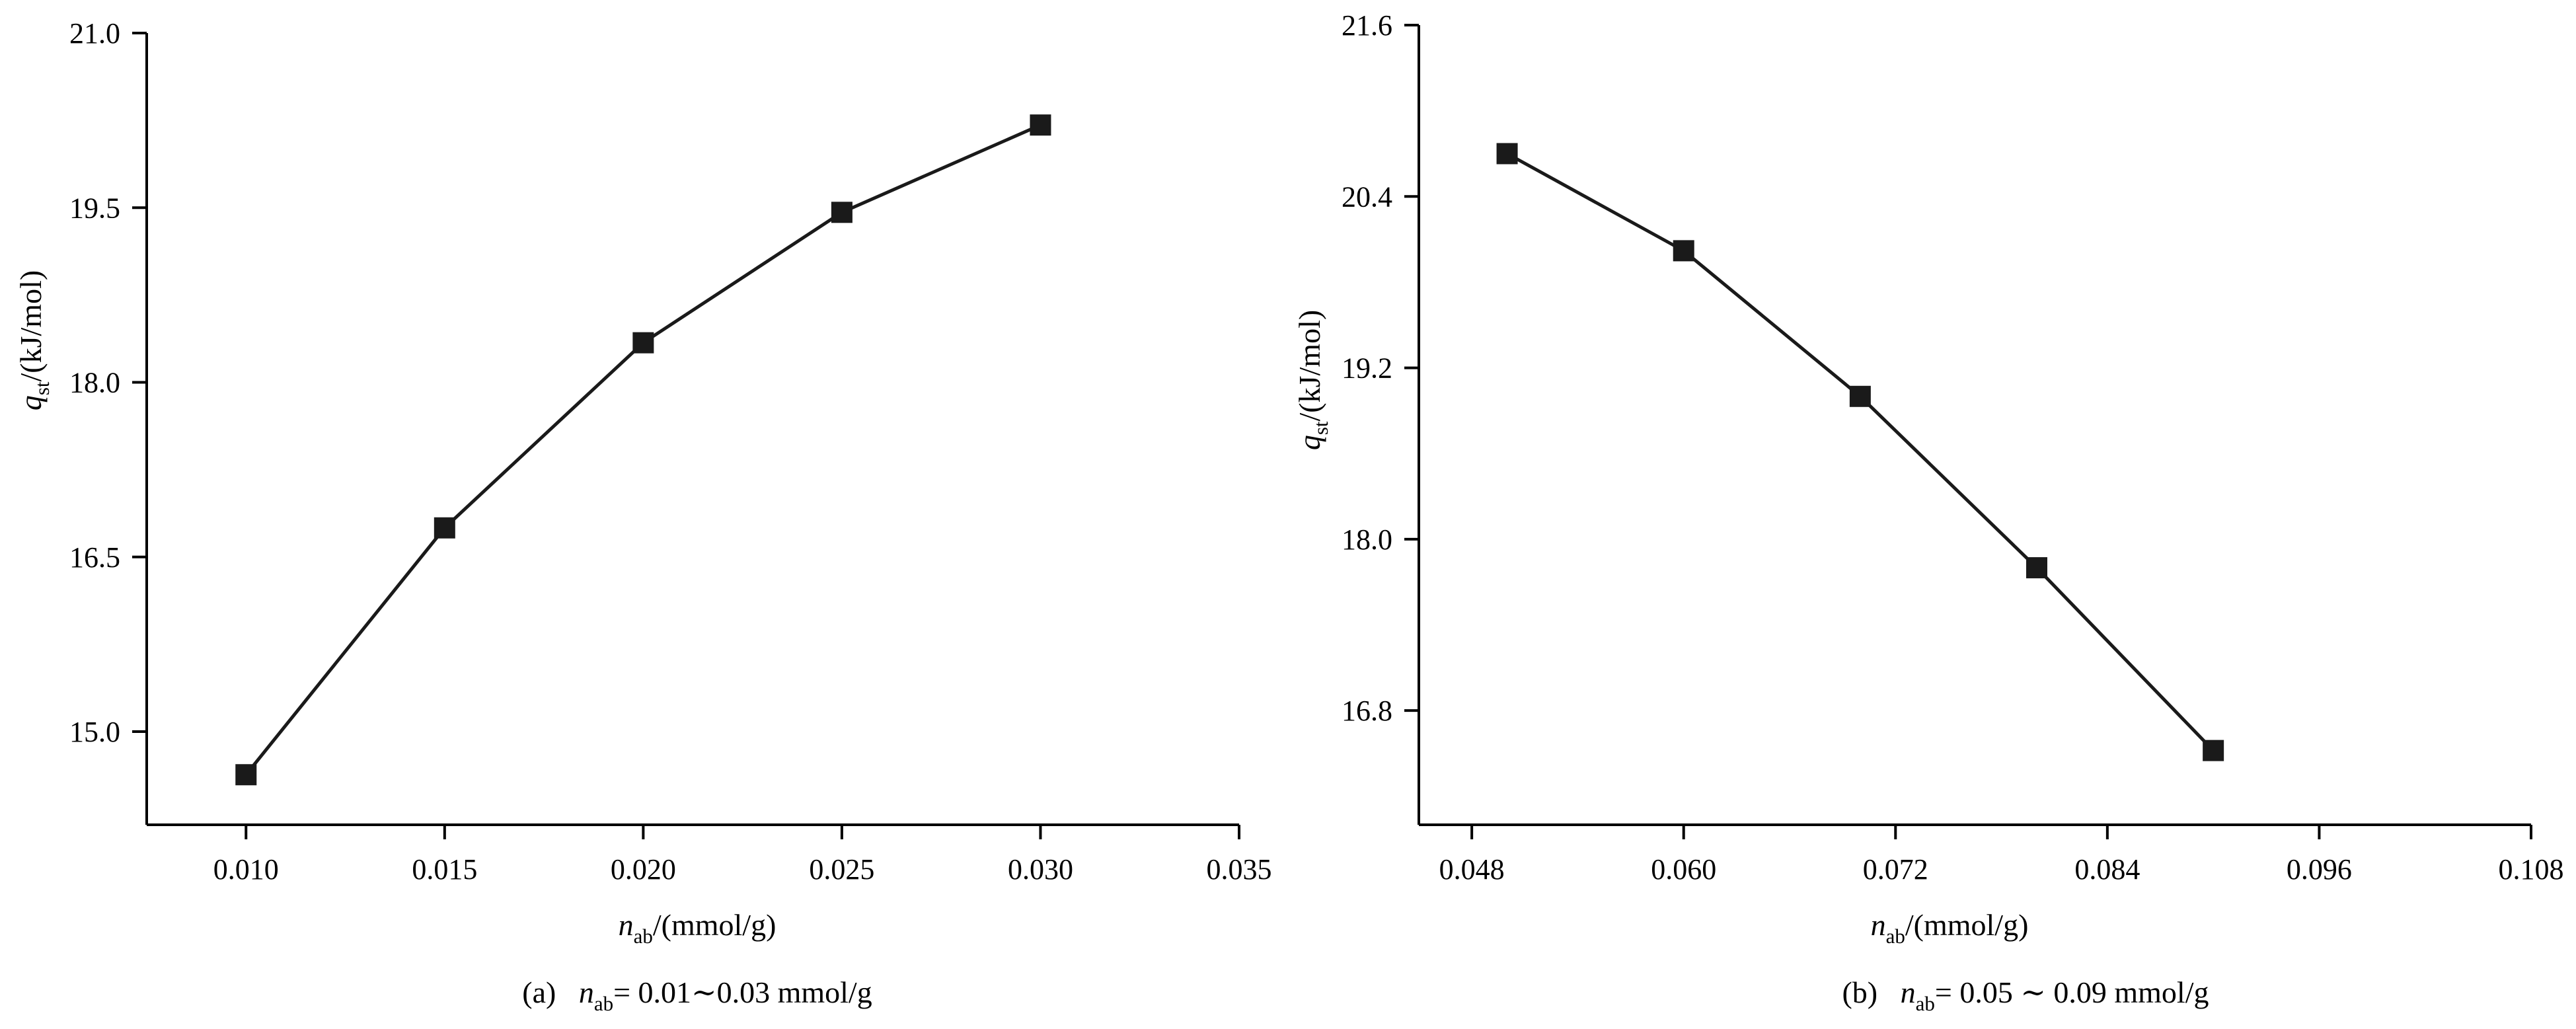 The width and height of the screenshot is (2576, 1029). I want to click on y-tick-label: 16.8, so click(1367, 711).